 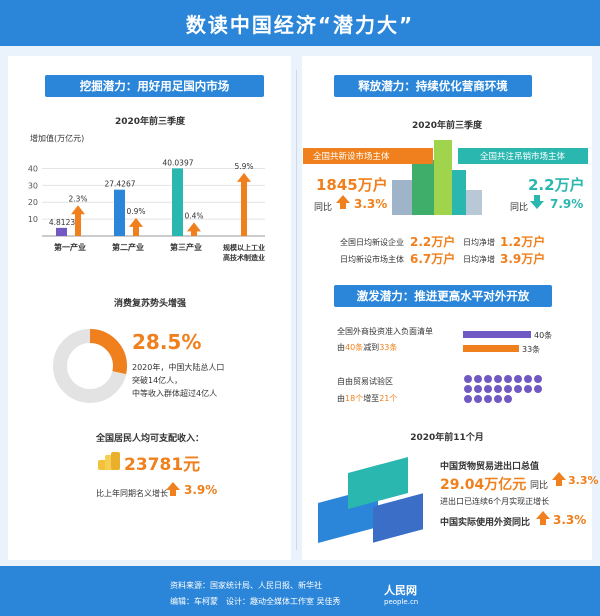 I want to click on ftz-prefix: 由, so click(x=341, y=398).